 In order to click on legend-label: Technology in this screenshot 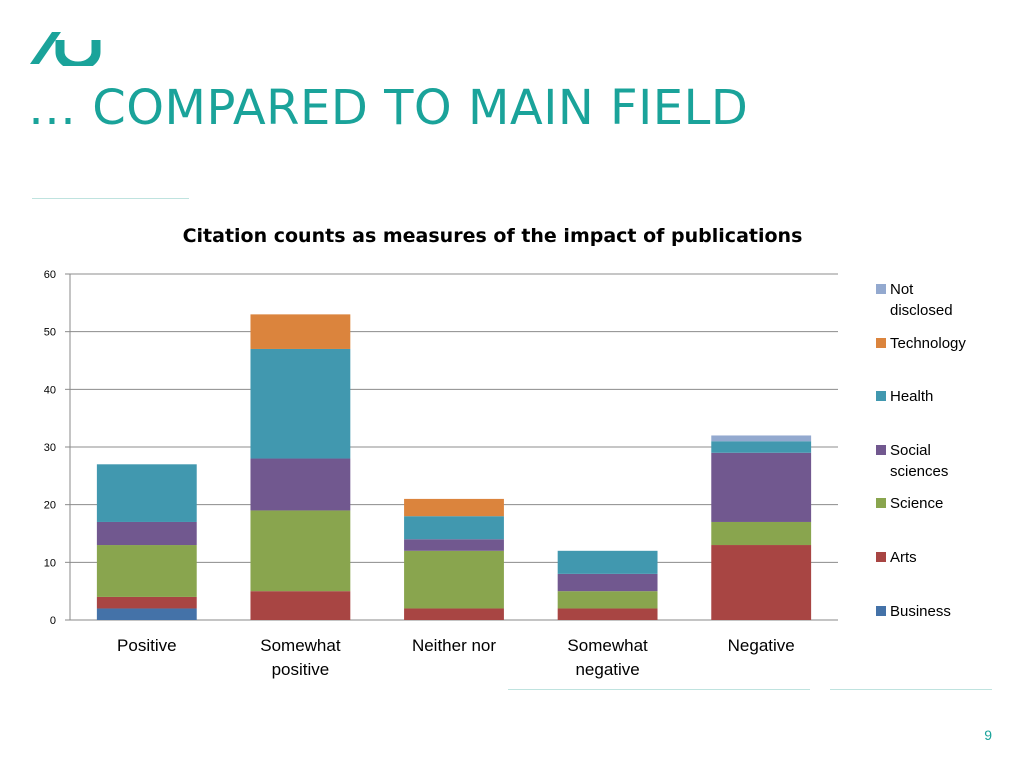, I will do `click(928, 343)`.